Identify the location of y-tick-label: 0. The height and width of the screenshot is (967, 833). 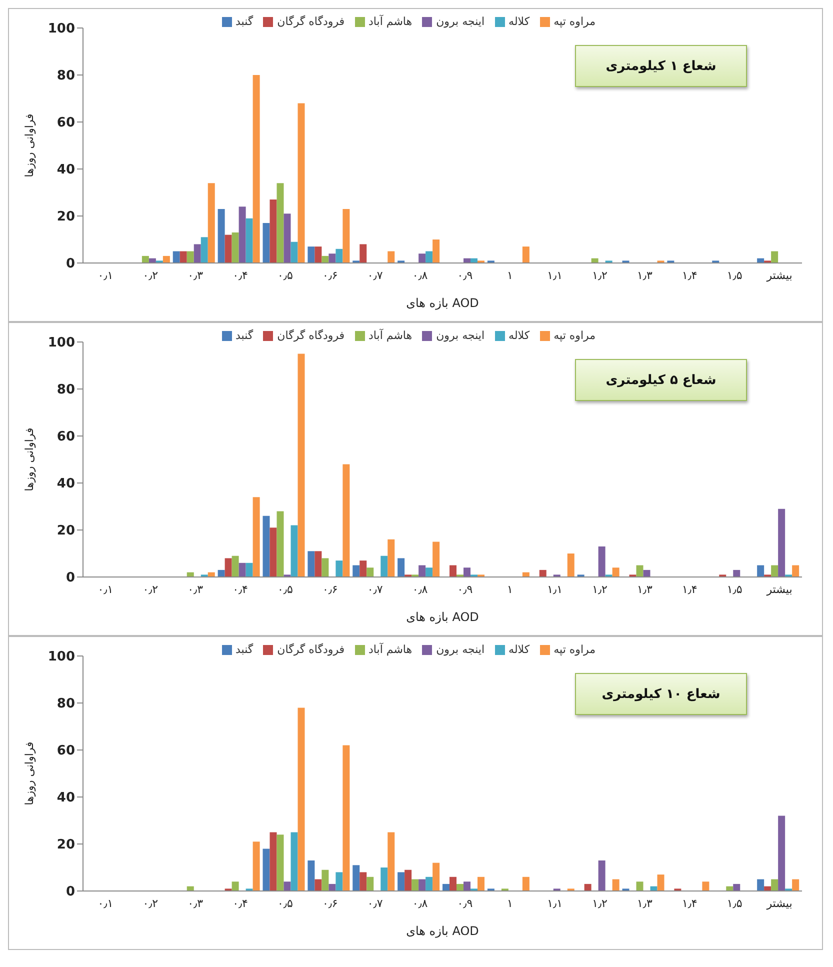
(70, 892).